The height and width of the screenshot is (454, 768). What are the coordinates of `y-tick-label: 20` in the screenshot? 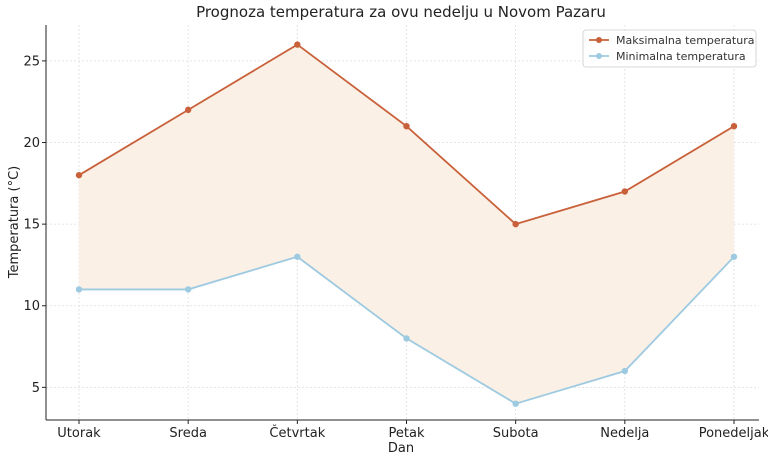 It's located at (31, 143).